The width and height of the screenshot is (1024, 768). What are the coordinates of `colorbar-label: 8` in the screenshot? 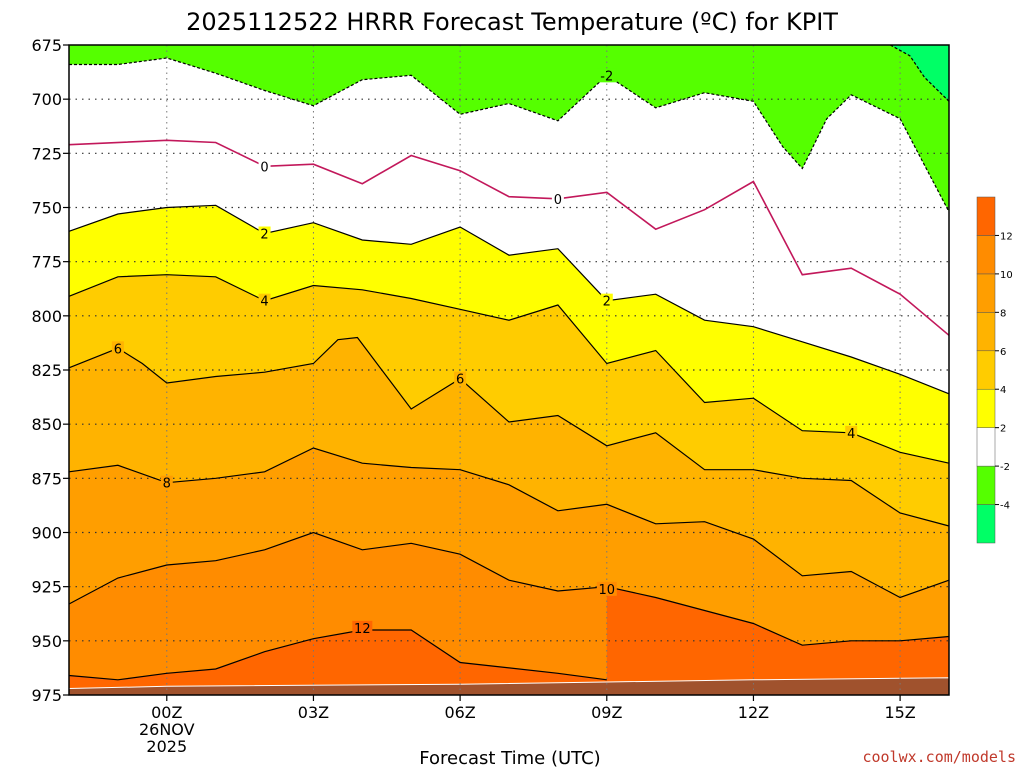 It's located at (1003, 313).